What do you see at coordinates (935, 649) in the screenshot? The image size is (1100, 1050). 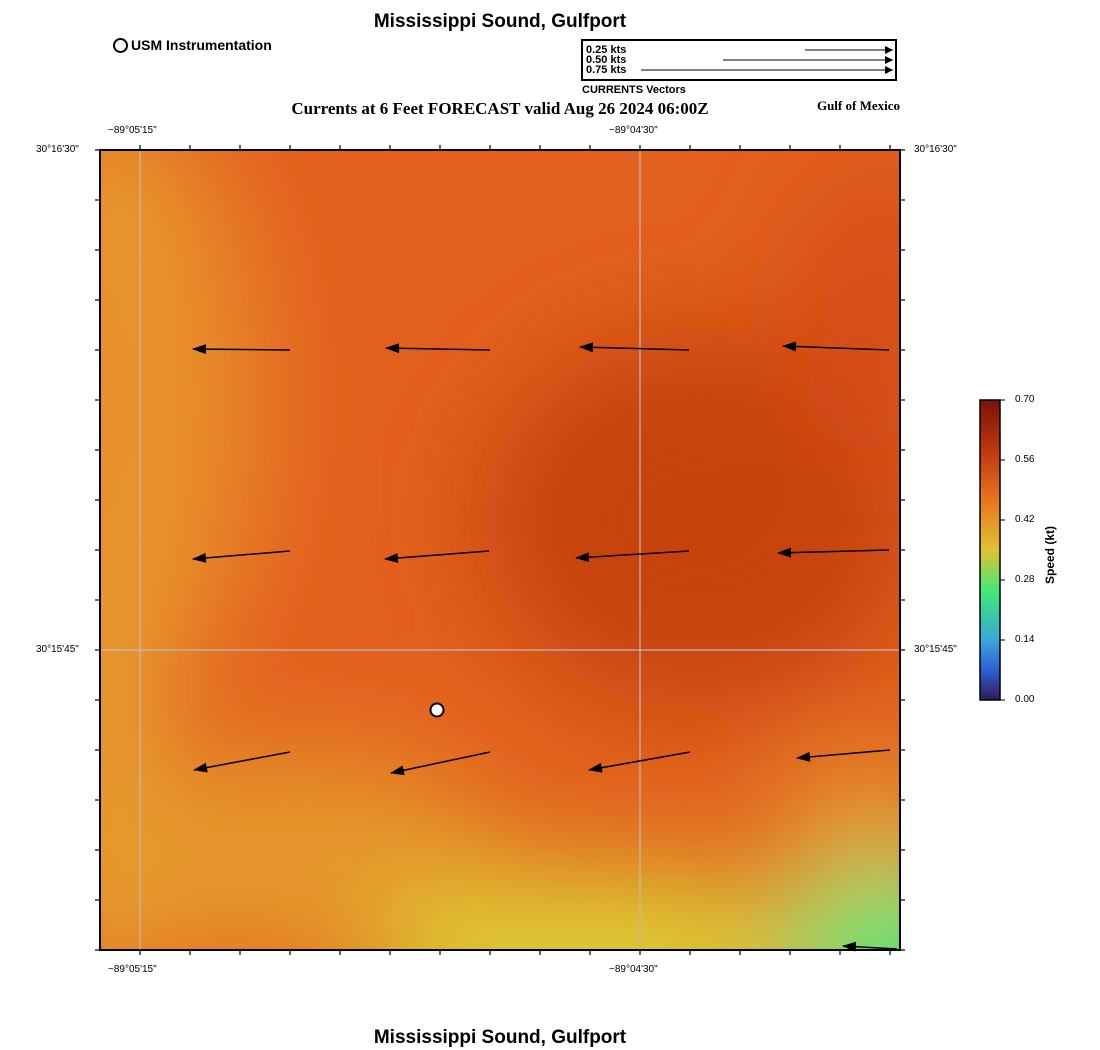 I see `lat-label-right-2: 30°15'45"` at bounding box center [935, 649].